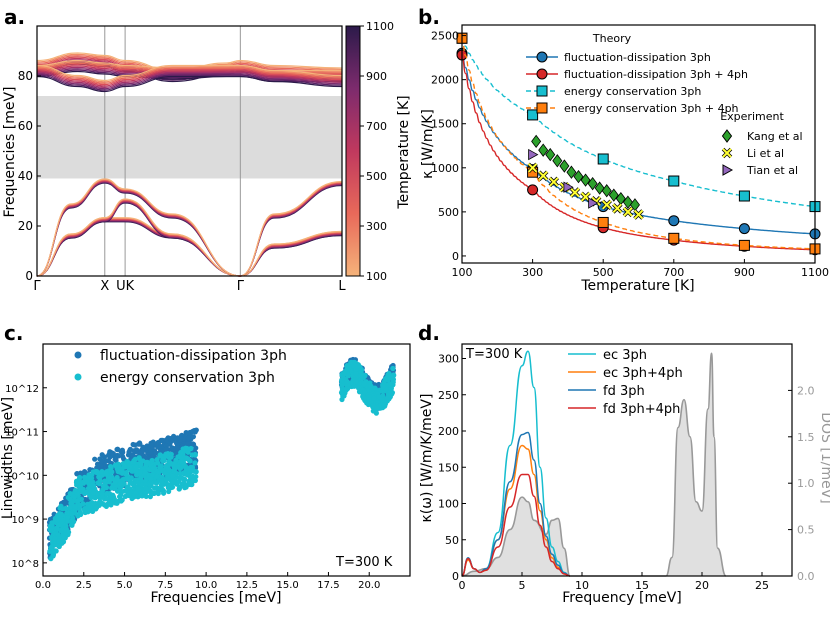  Describe the element at coordinates (625, 355) in the screenshot. I see `d-legend-label-0: ec 3ph` at that location.